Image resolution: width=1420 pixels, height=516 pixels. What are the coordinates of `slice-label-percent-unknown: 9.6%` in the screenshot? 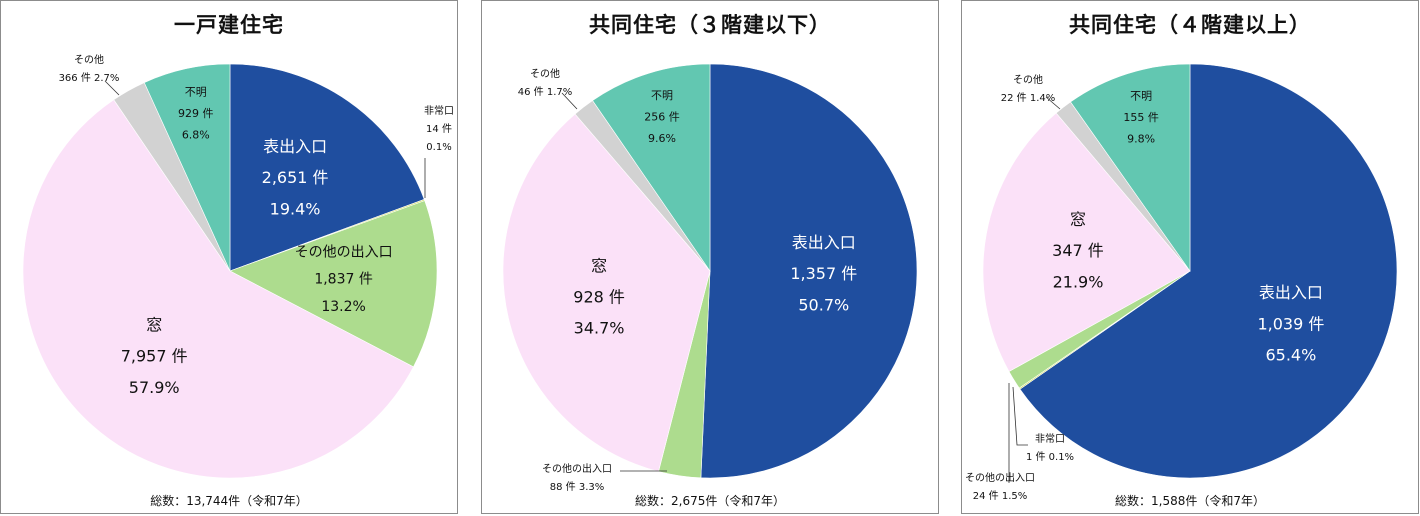 It's located at (662, 138).